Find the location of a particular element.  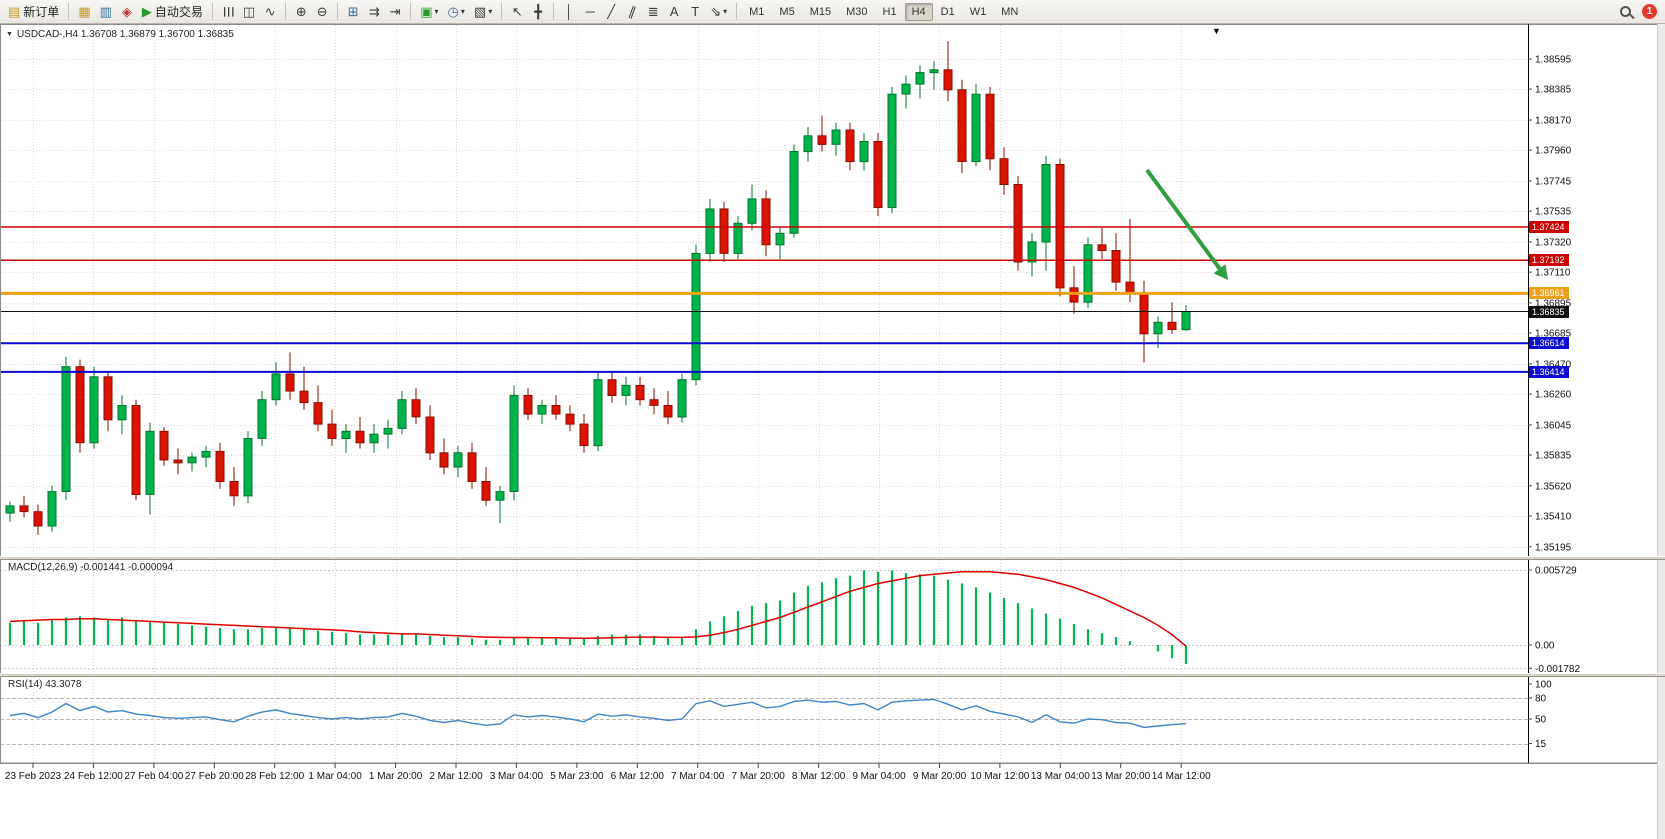

rsi-tick-label: 15 is located at coordinates (1541, 744).